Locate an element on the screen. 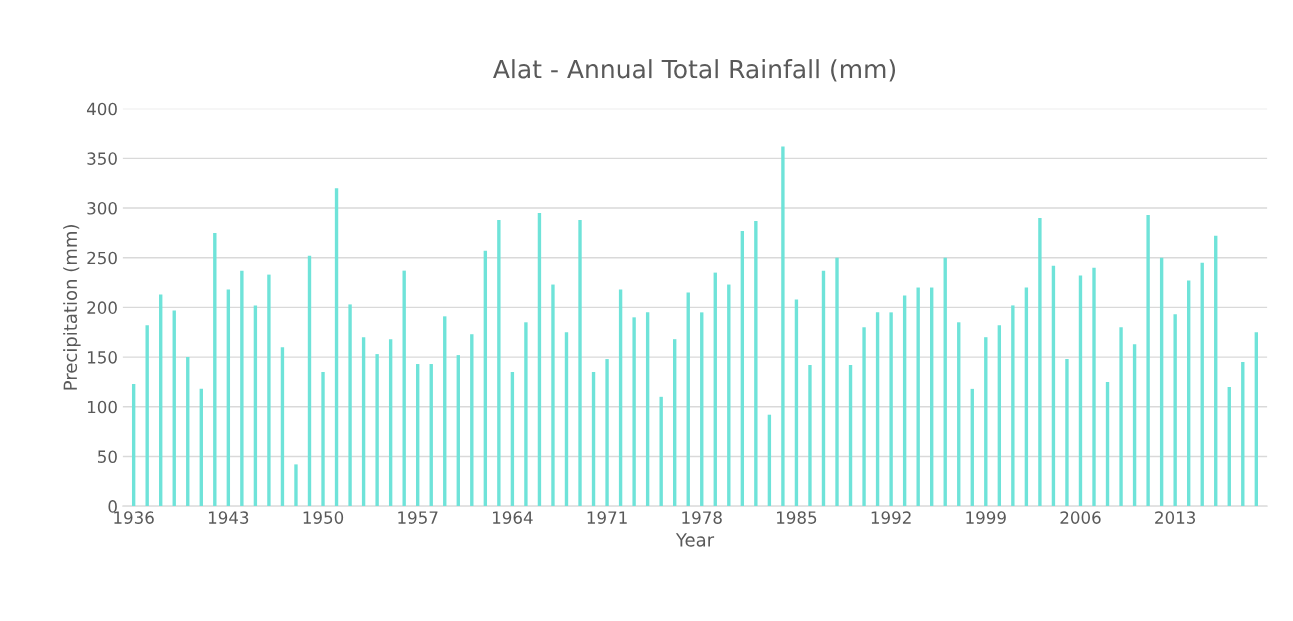 This screenshot has width=1293, height=621. x-tick-label: 2013 is located at coordinates (1175, 517).